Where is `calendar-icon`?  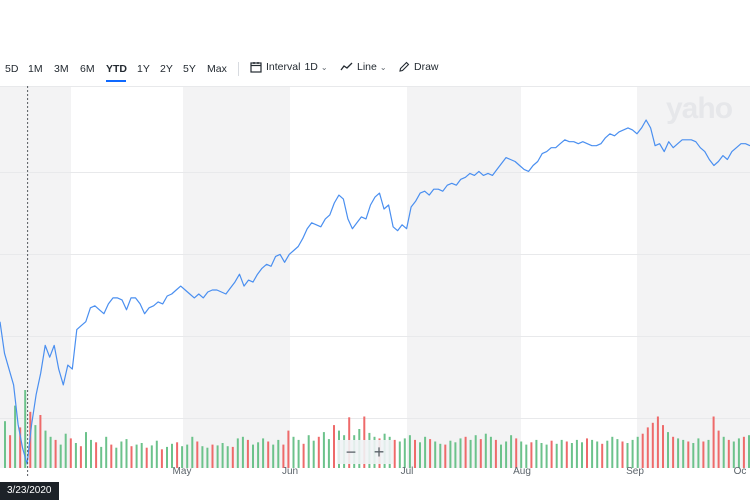 calendar-icon is located at coordinates (256, 67).